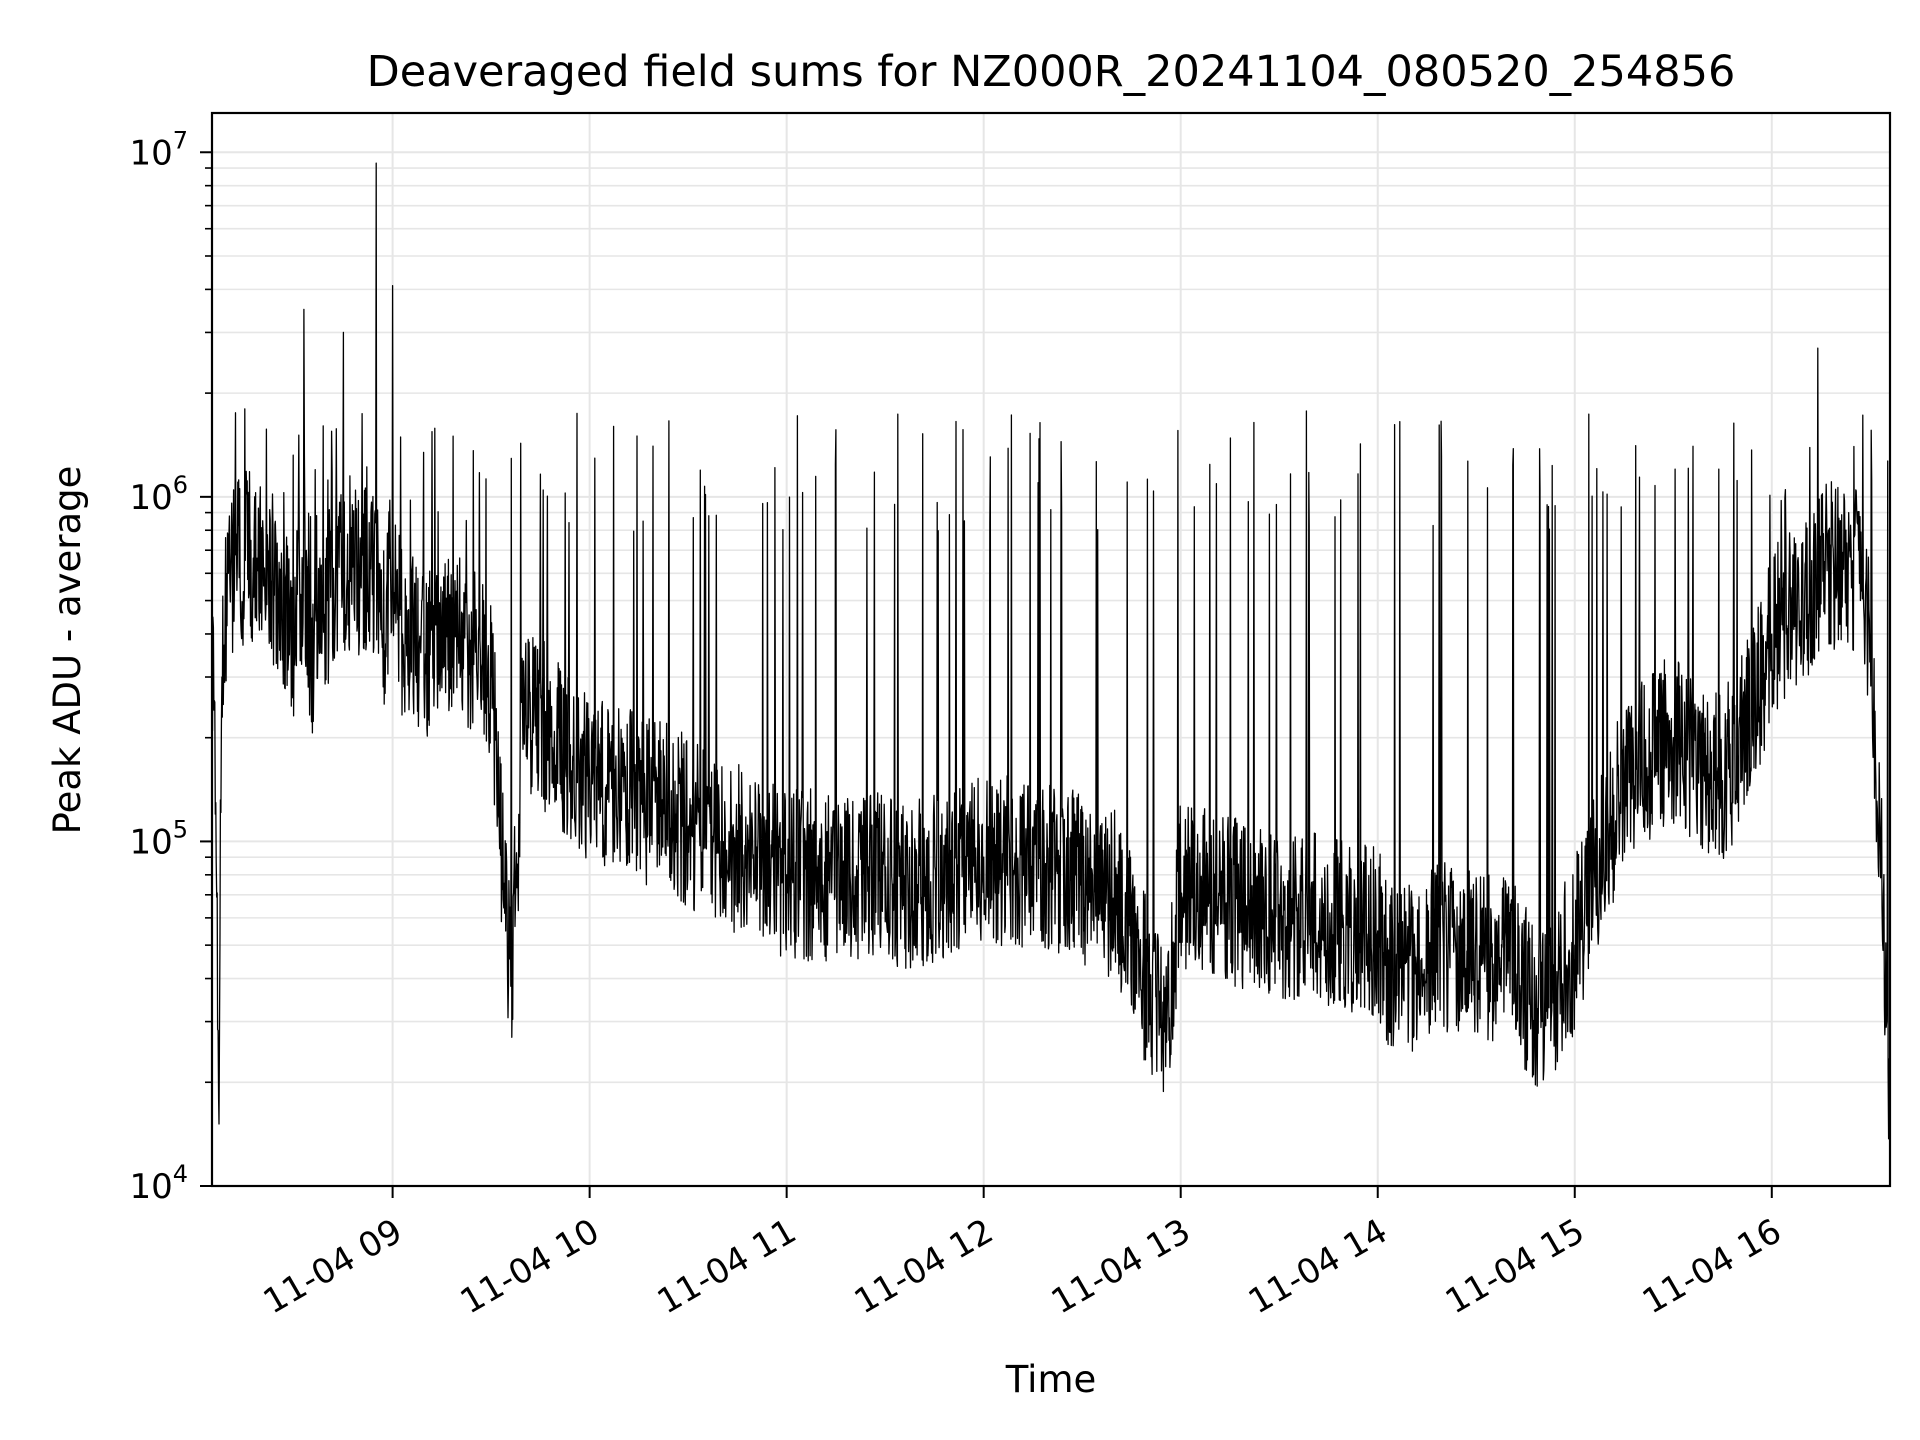 Image resolution: width=1920 pixels, height=1440 pixels. What do you see at coordinates (158, 149) in the screenshot?
I see `y-tick-label: 10⁷` at bounding box center [158, 149].